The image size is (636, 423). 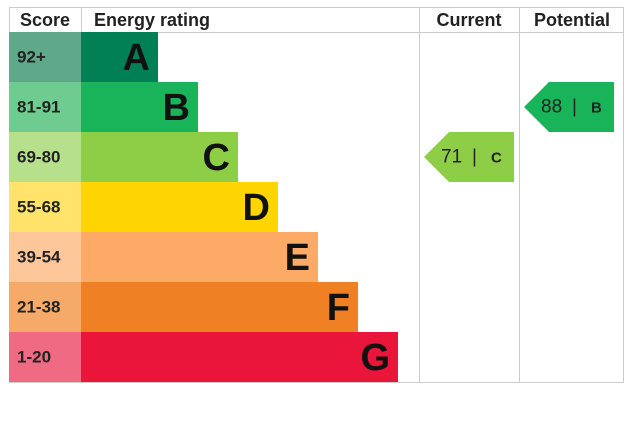 I want to click on header-current: Current, so click(x=468, y=20).